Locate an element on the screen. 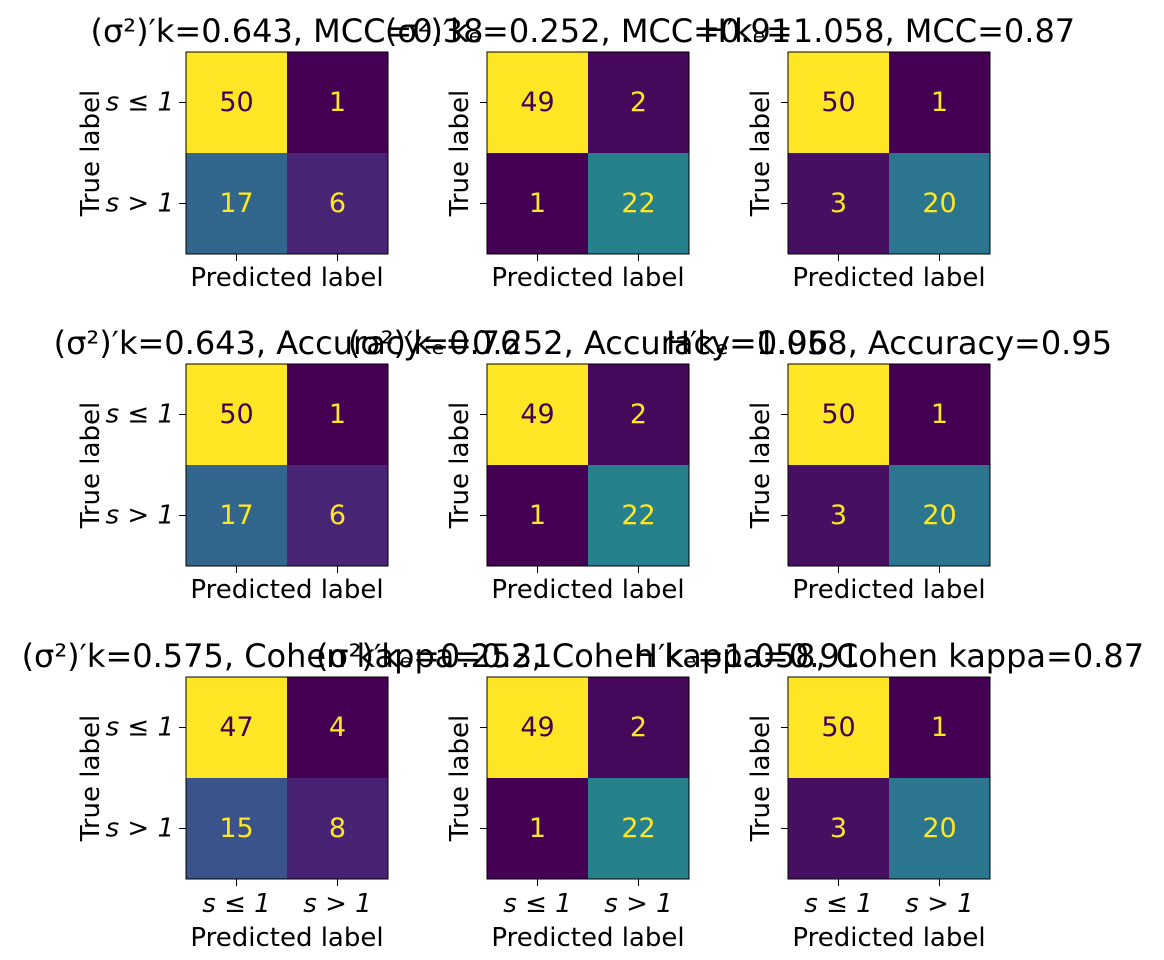  chart-title: (σ²)′k=0.643, MCC=0.38 is located at coordinates (287, 31).